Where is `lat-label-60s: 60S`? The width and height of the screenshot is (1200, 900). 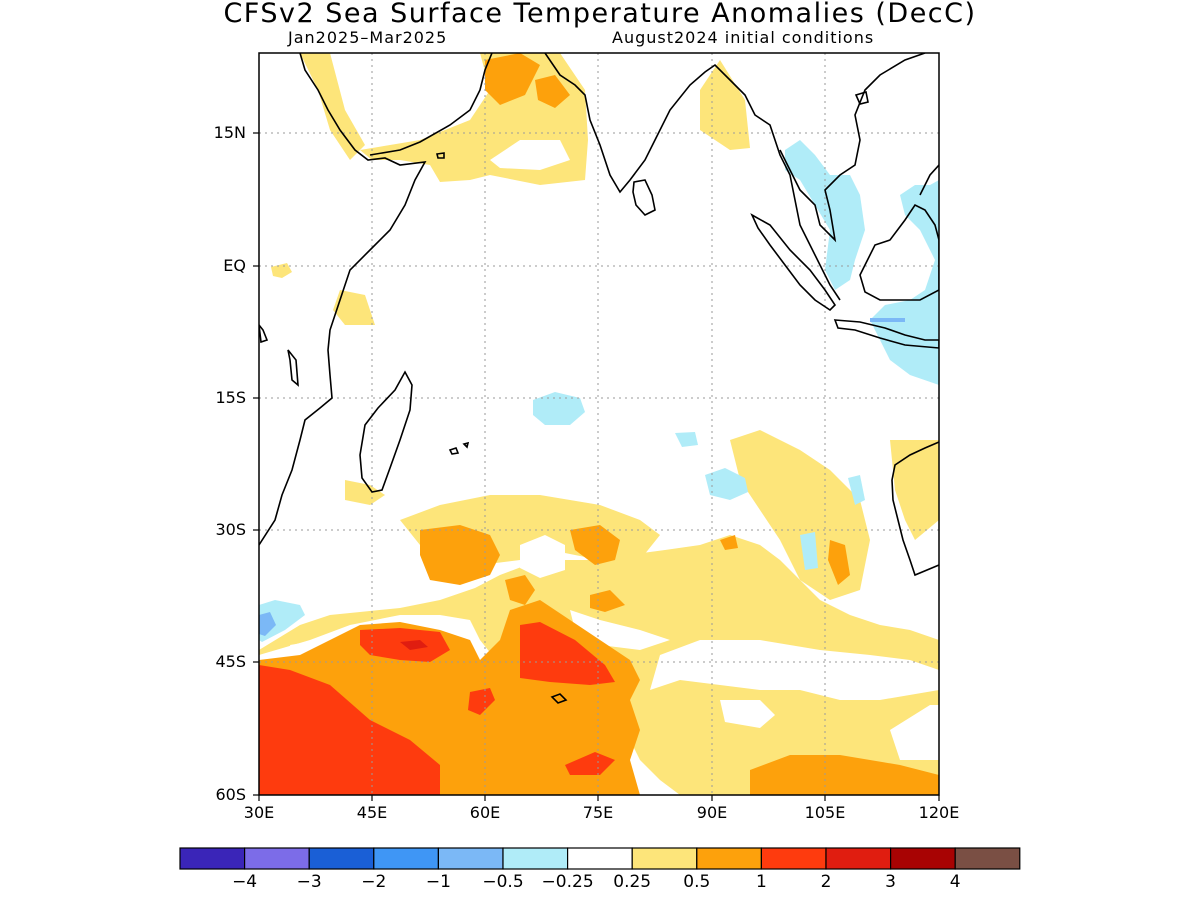
lat-label-60s: 60S is located at coordinates (230, 794).